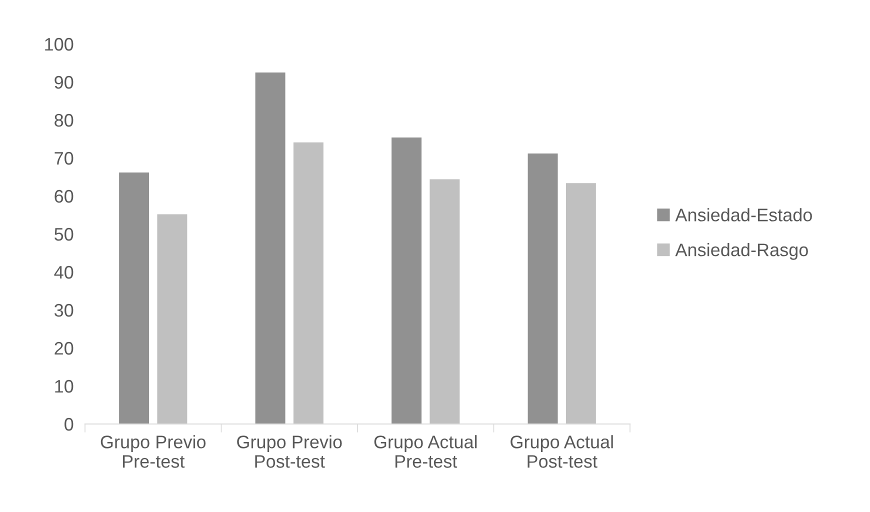  What do you see at coordinates (64, 196) in the screenshot?
I see `y-tick-label: 60` at bounding box center [64, 196].